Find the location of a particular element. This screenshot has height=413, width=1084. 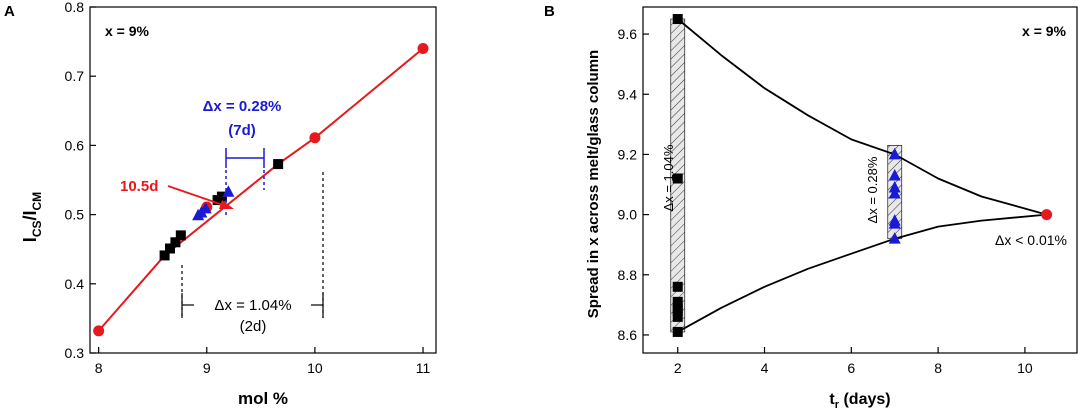

panel-a-black-bracket is located at coordinates (252, 245).